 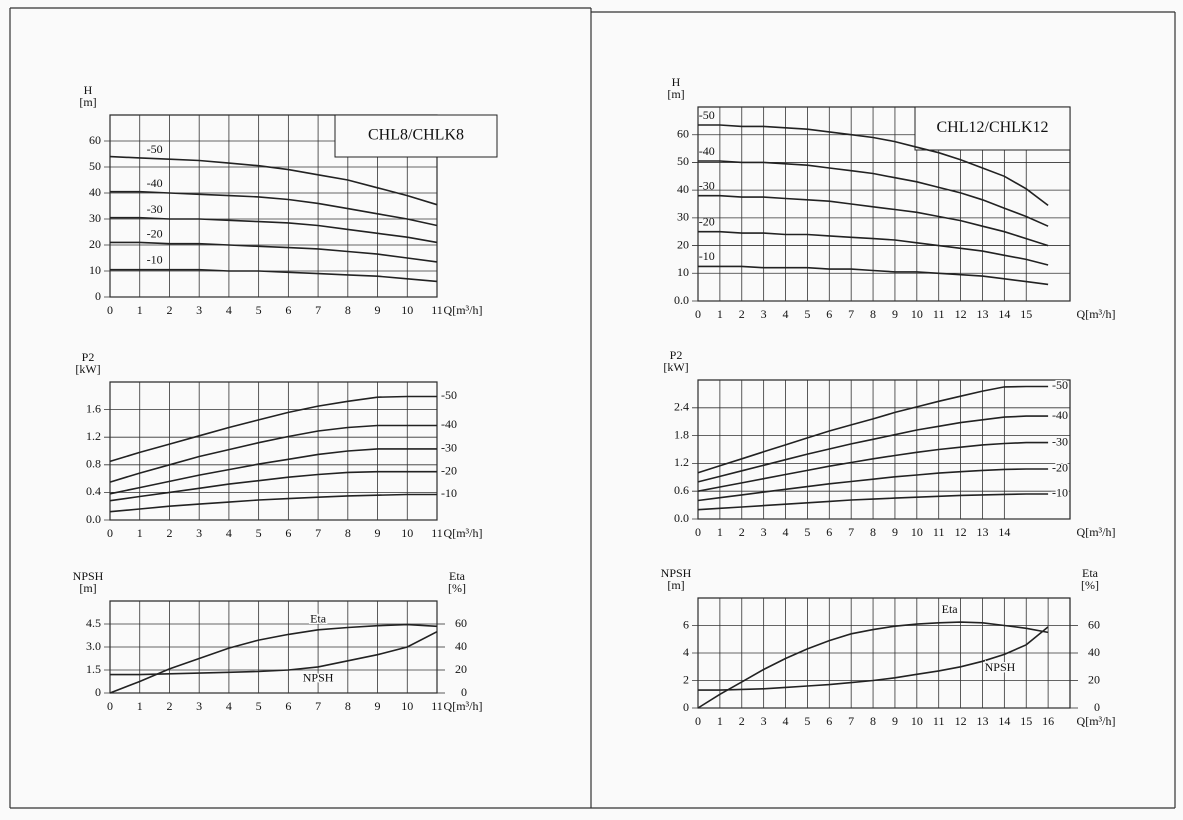 I want to click on y-tick-label: 0.6, so click(x=681, y=490).